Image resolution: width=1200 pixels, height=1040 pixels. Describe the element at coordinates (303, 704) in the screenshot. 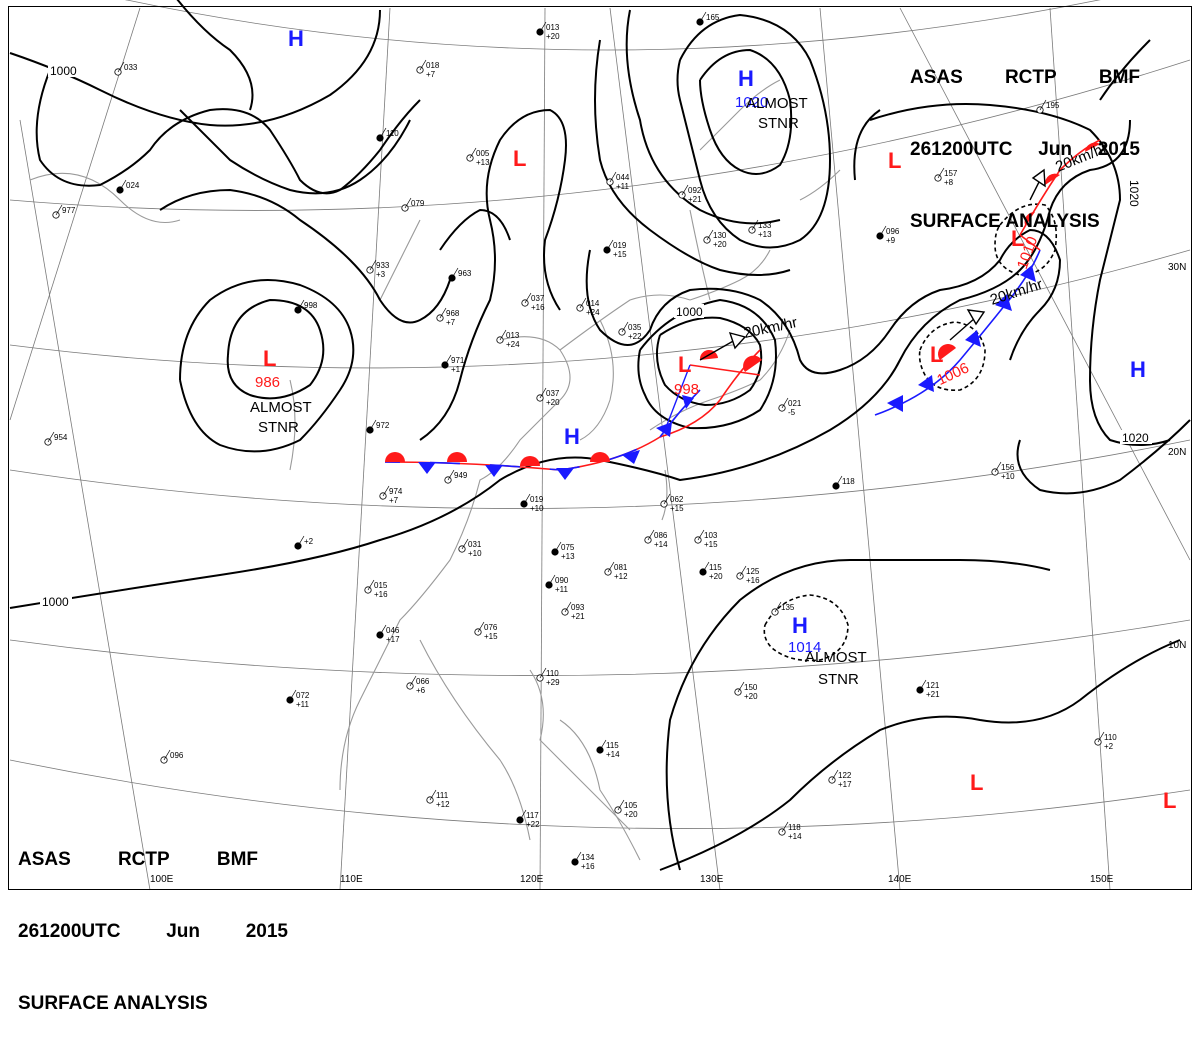

I see `station-value: +11` at that location.